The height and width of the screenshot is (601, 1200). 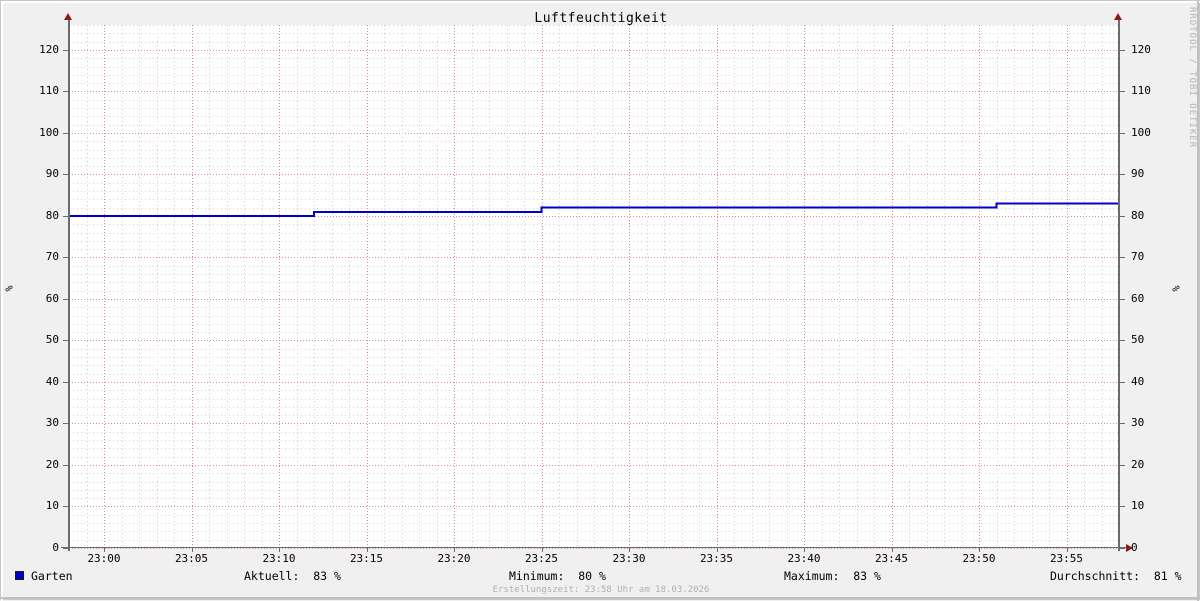 What do you see at coordinates (600, 598) in the screenshot?
I see `bevel-bottom` at bounding box center [600, 598].